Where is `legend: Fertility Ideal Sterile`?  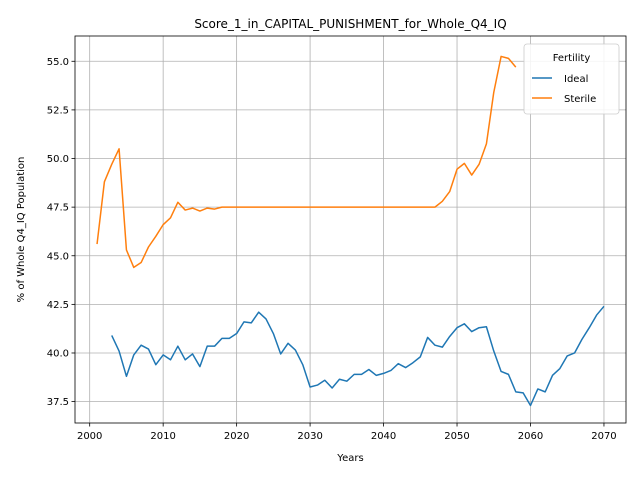
legend: Fertility Ideal Sterile is located at coordinates (571, 79).